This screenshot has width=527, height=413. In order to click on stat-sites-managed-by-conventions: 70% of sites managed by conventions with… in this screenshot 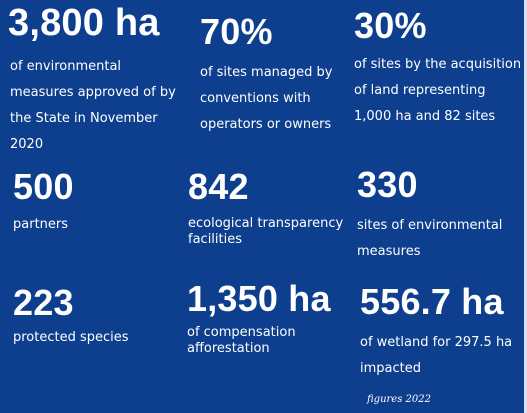, I will do `click(272, 76)`.